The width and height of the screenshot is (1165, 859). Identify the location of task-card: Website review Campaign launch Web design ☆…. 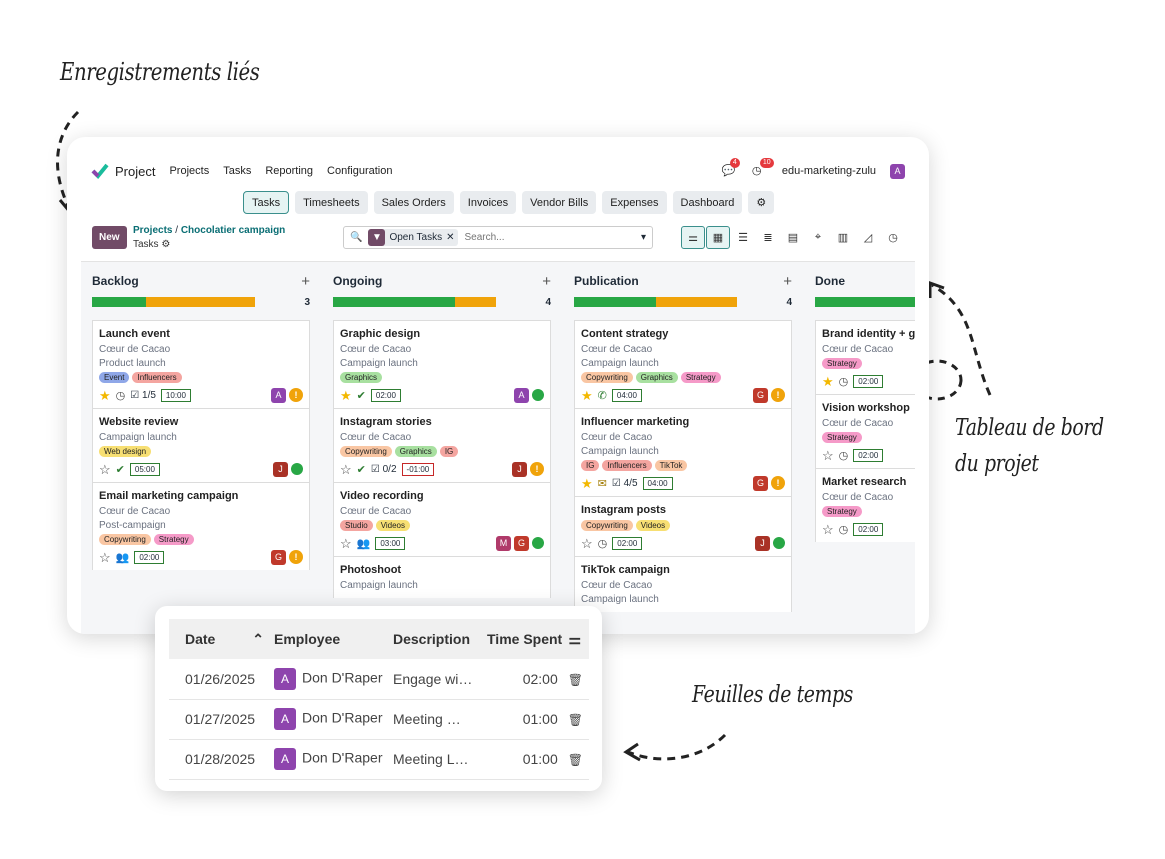
(201, 445).